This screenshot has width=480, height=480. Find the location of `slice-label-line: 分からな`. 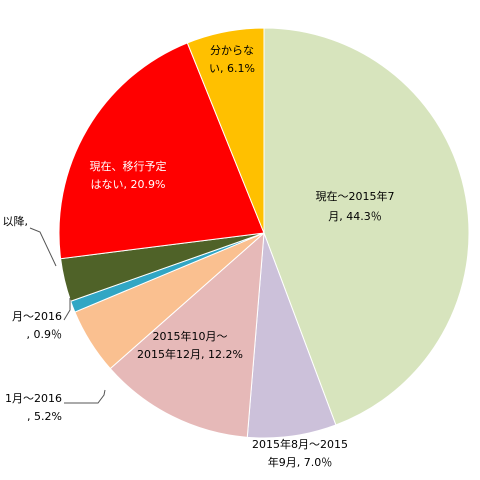

slice-label-line: 分からな is located at coordinates (232, 50).